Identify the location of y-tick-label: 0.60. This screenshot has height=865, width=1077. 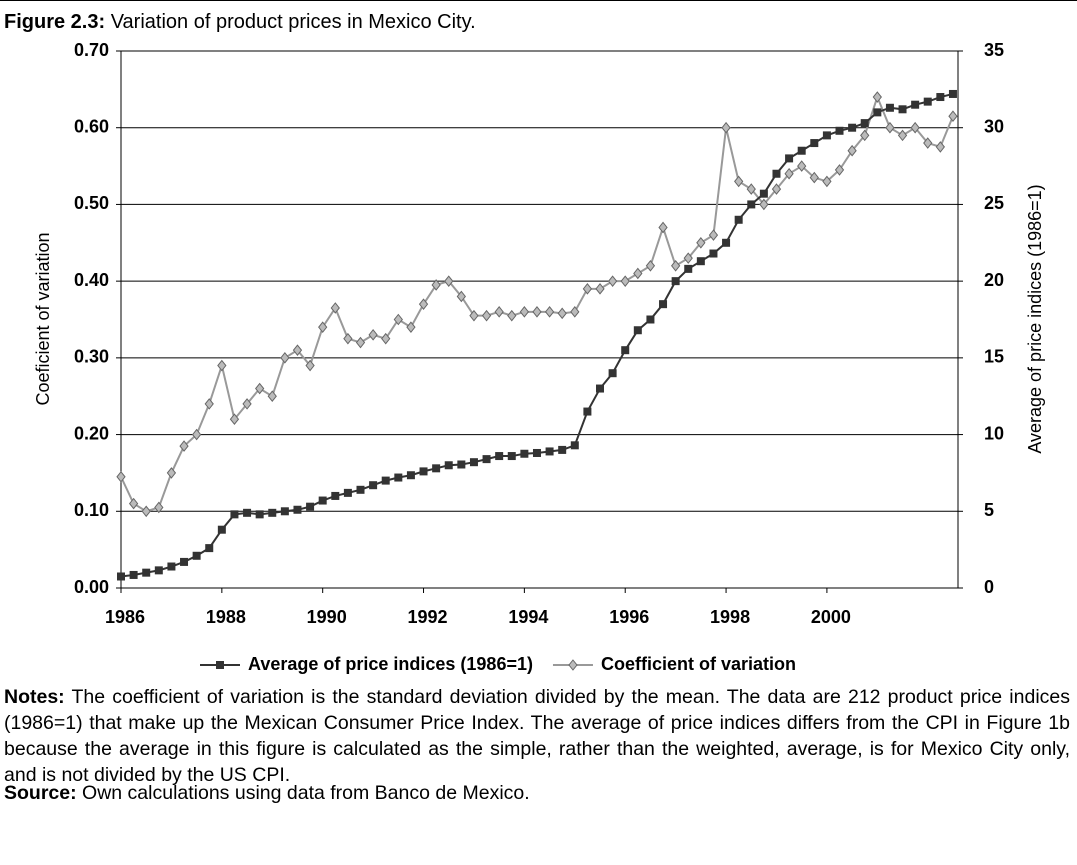
(91, 126).